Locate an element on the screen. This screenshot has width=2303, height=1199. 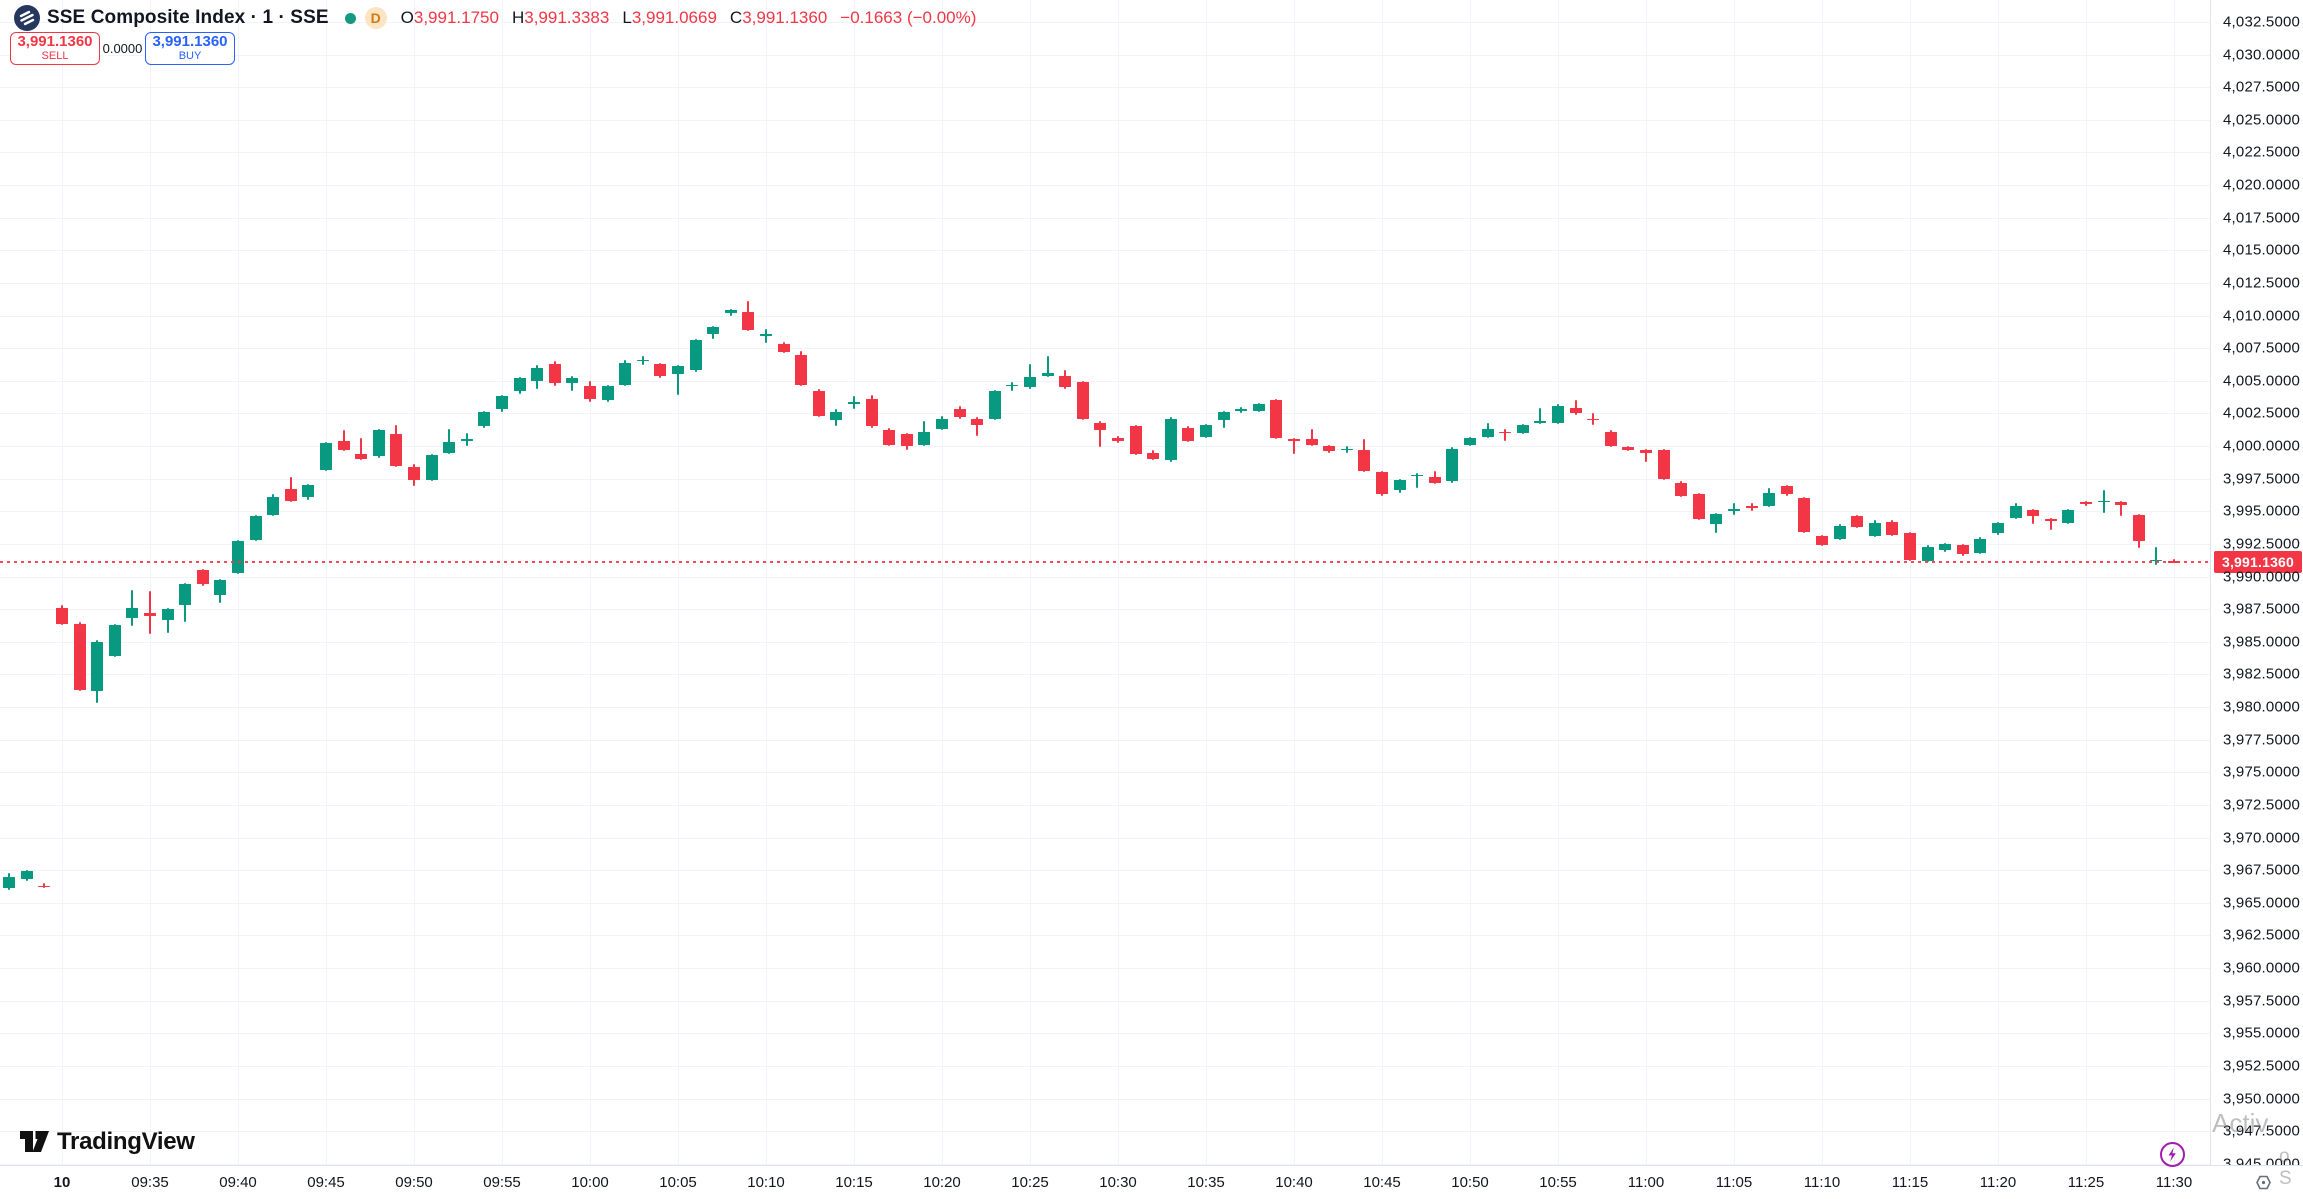
symbol-title: SSE Composite Index · 1 · SSE is located at coordinates (188, 17).